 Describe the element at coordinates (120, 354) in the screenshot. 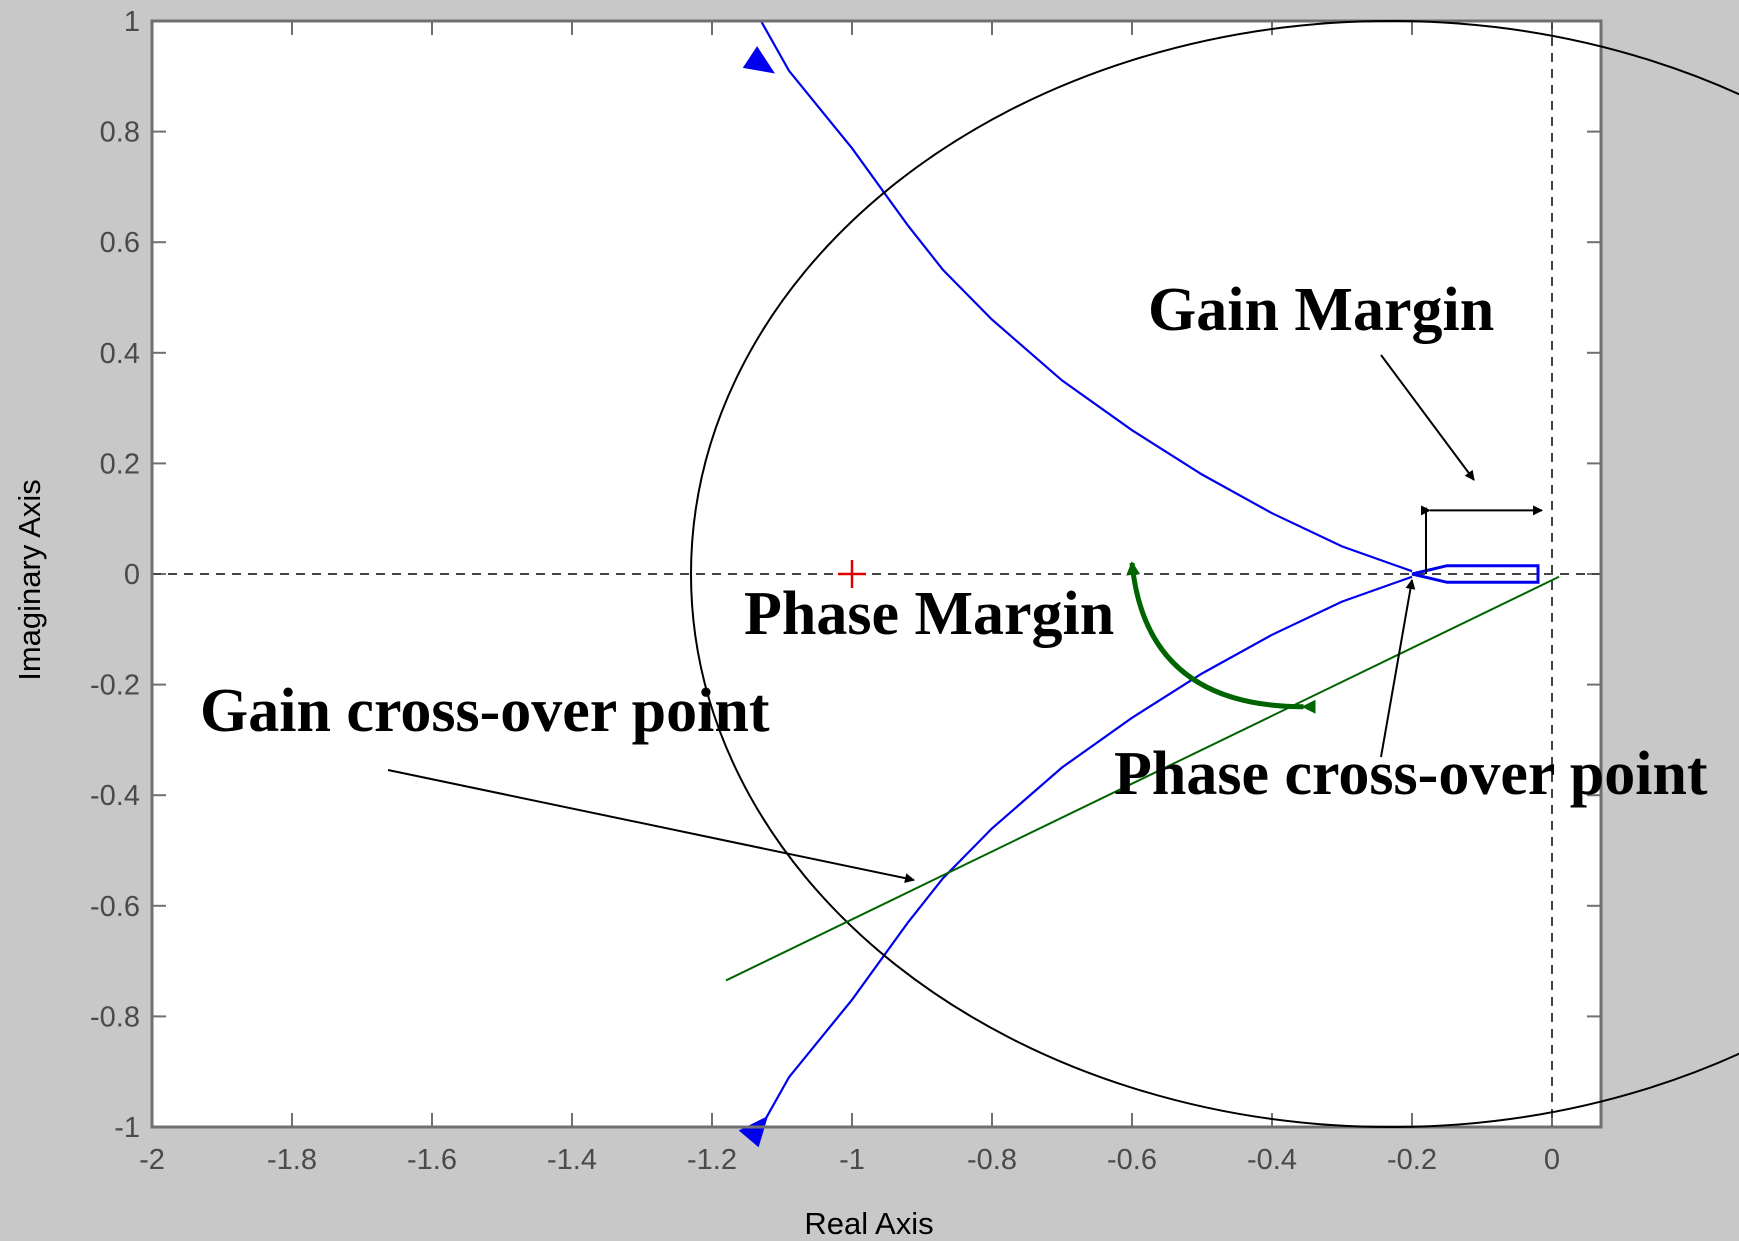

I see `y-tick-label: 0.4` at that location.